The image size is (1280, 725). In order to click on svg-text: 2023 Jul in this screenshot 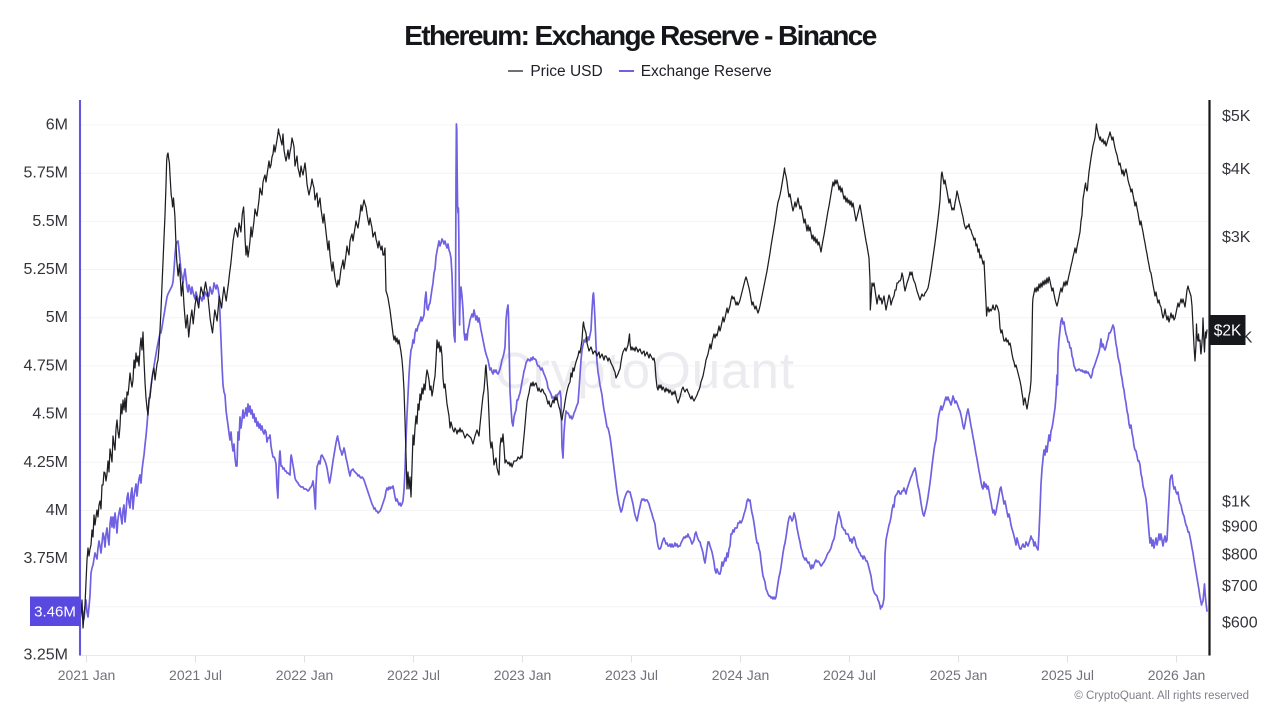, I will do `click(631, 675)`.